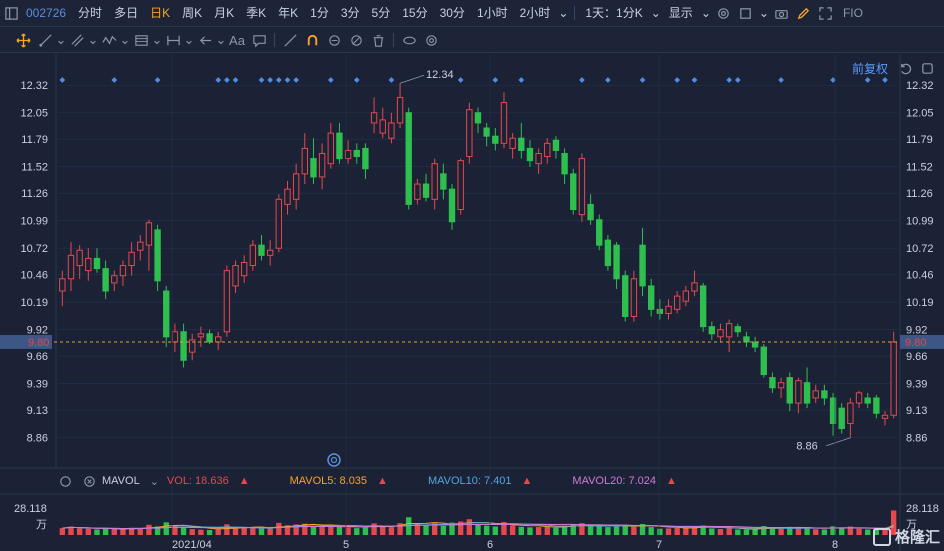  Describe the element at coordinates (121, 481) in the screenshot. I see `indicator-name: MAVOL` at that location.